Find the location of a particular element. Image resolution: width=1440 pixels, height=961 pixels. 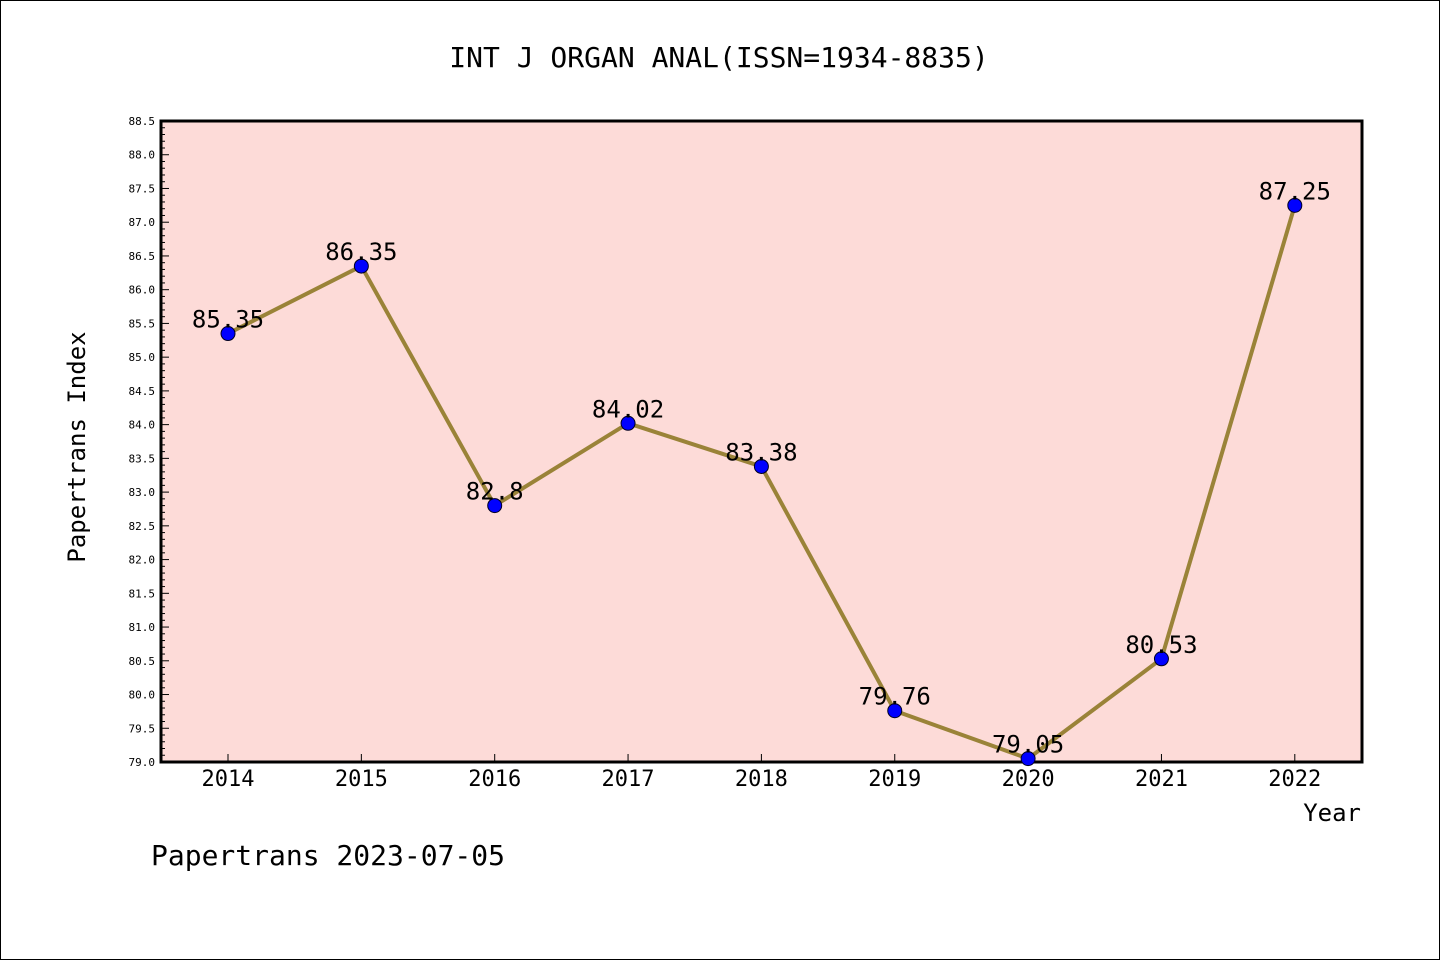

footer-text: Papertrans 2023-07-05 is located at coordinates (328, 855).